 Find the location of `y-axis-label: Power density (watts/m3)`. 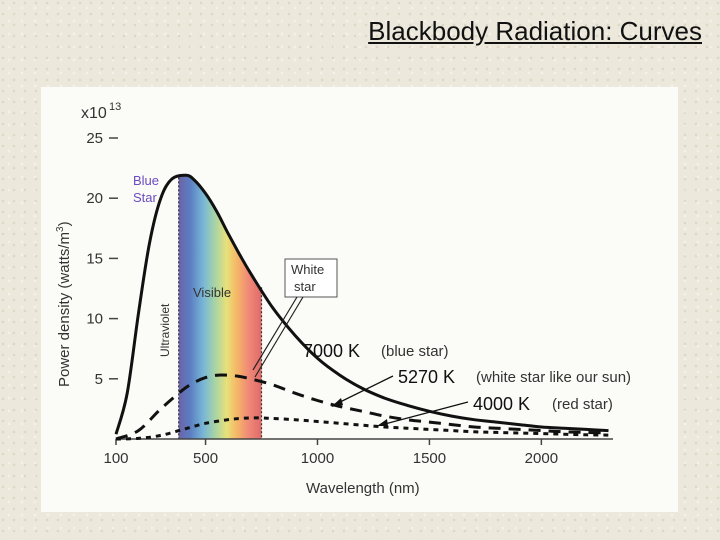

y-axis-label: Power density (watts/m3) is located at coordinates (64, 304).